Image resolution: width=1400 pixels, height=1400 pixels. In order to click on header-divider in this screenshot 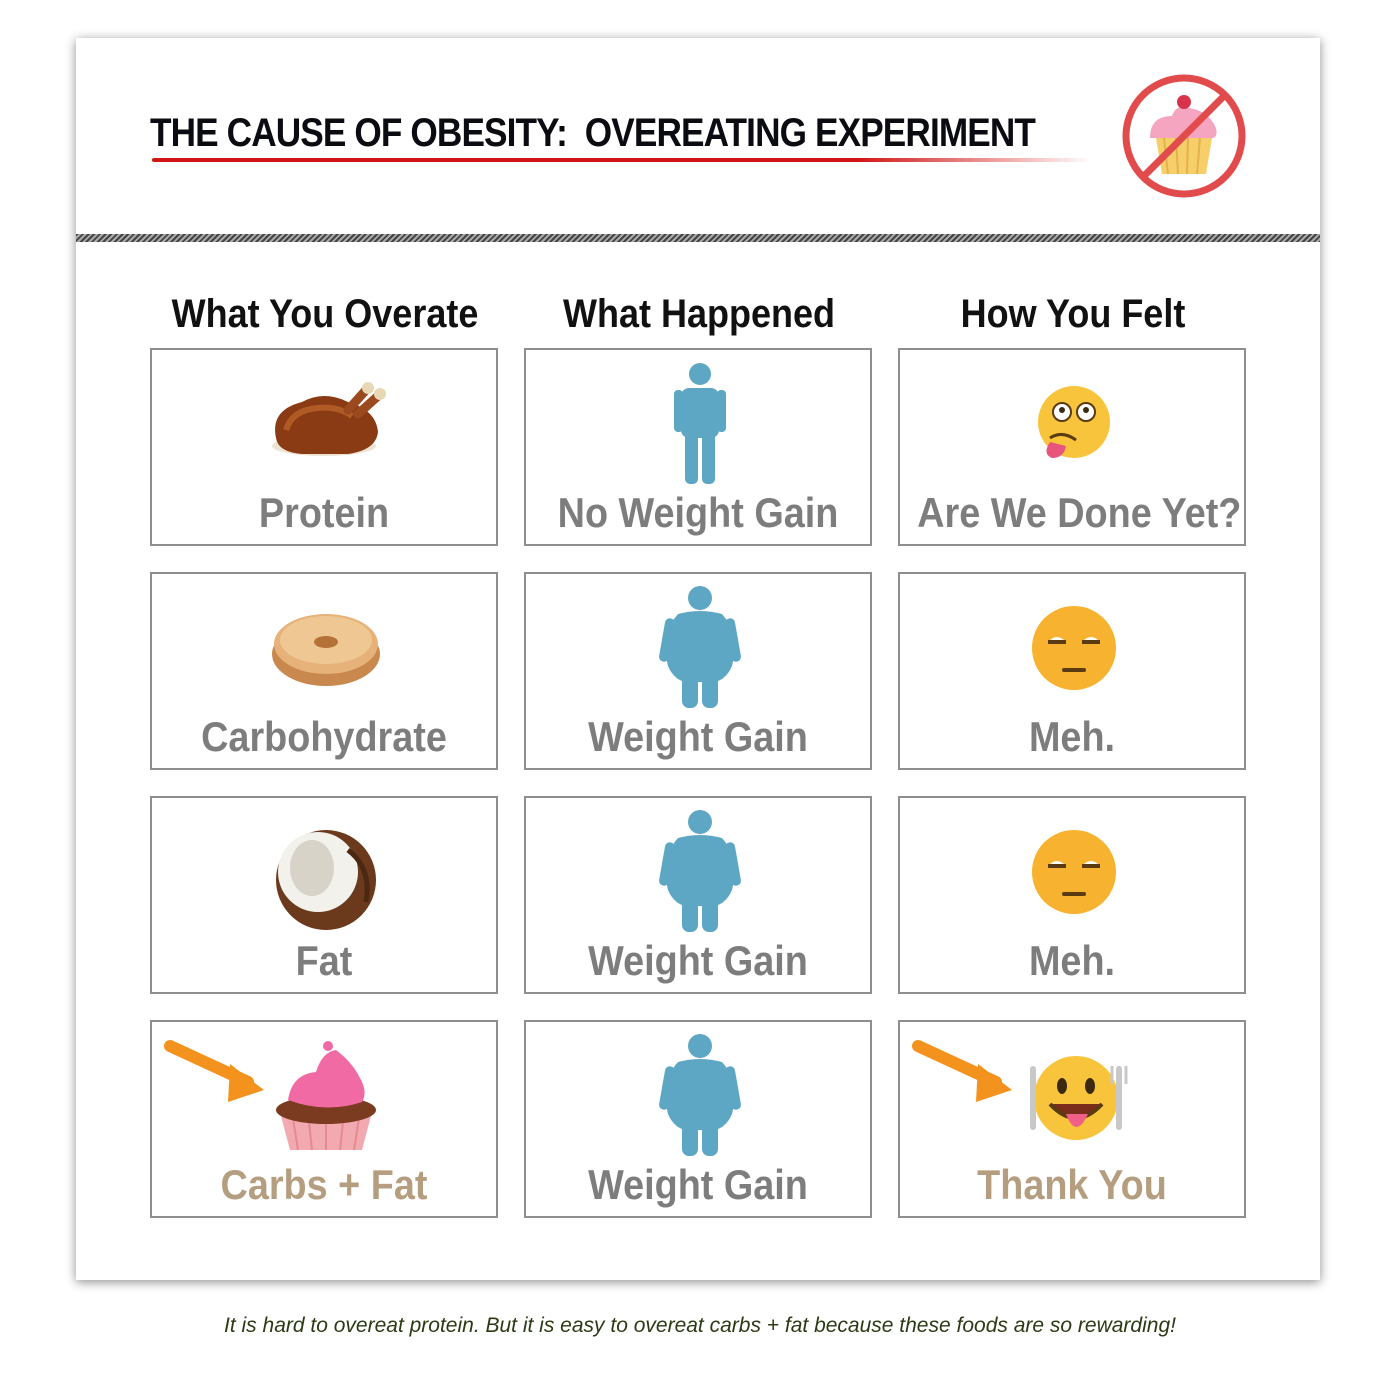, I will do `click(698, 238)`.